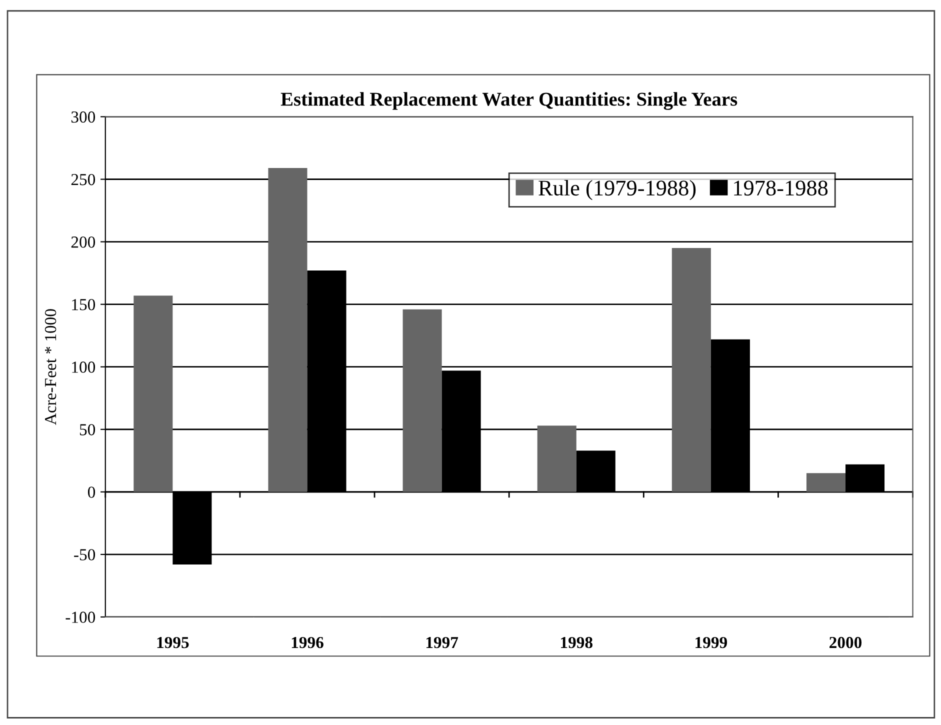 The image size is (941, 725). What do you see at coordinates (846, 642) in the screenshot?
I see `x-tick-label: 2000` at bounding box center [846, 642].